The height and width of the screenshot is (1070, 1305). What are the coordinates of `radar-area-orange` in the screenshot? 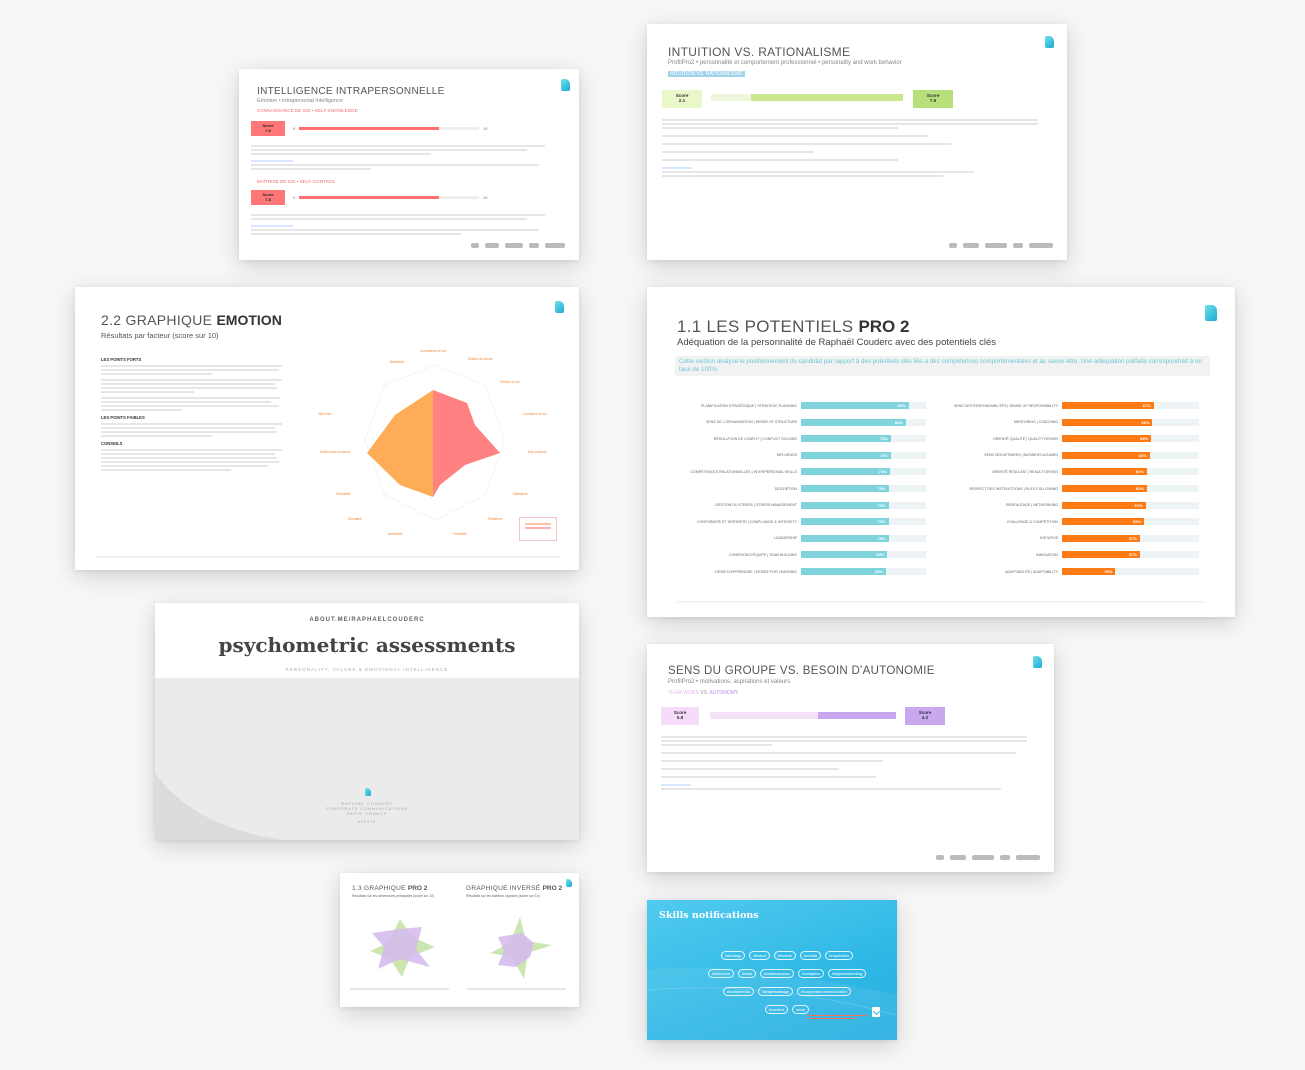 It's located at (400, 443).